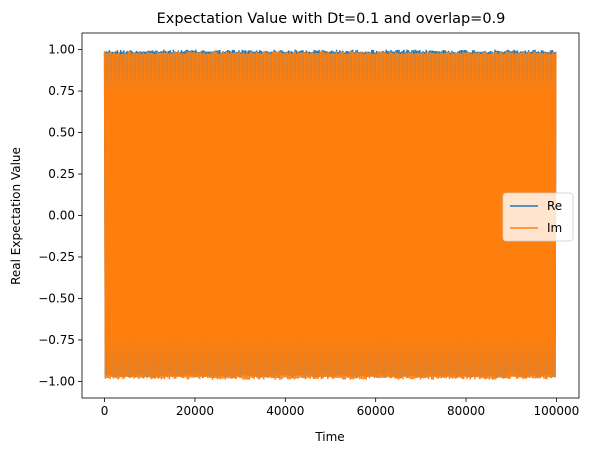  What do you see at coordinates (61, 133) in the screenshot?
I see `y-tick-label: 0.50` at bounding box center [61, 133].